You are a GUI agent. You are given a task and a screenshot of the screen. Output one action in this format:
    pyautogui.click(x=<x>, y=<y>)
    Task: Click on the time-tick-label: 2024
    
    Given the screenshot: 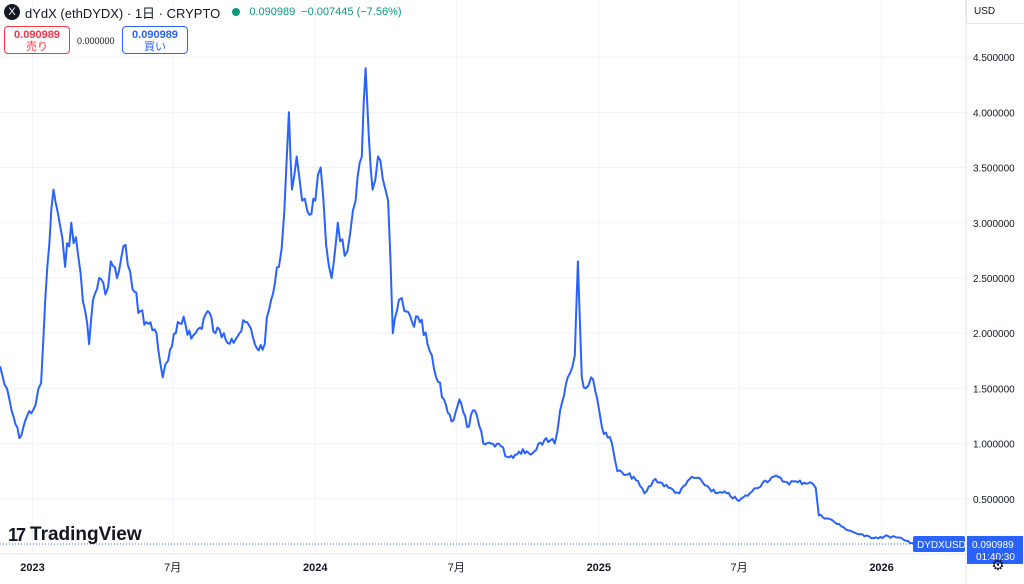 What is the action you would take?
    pyautogui.click(x=315, y=568)
    